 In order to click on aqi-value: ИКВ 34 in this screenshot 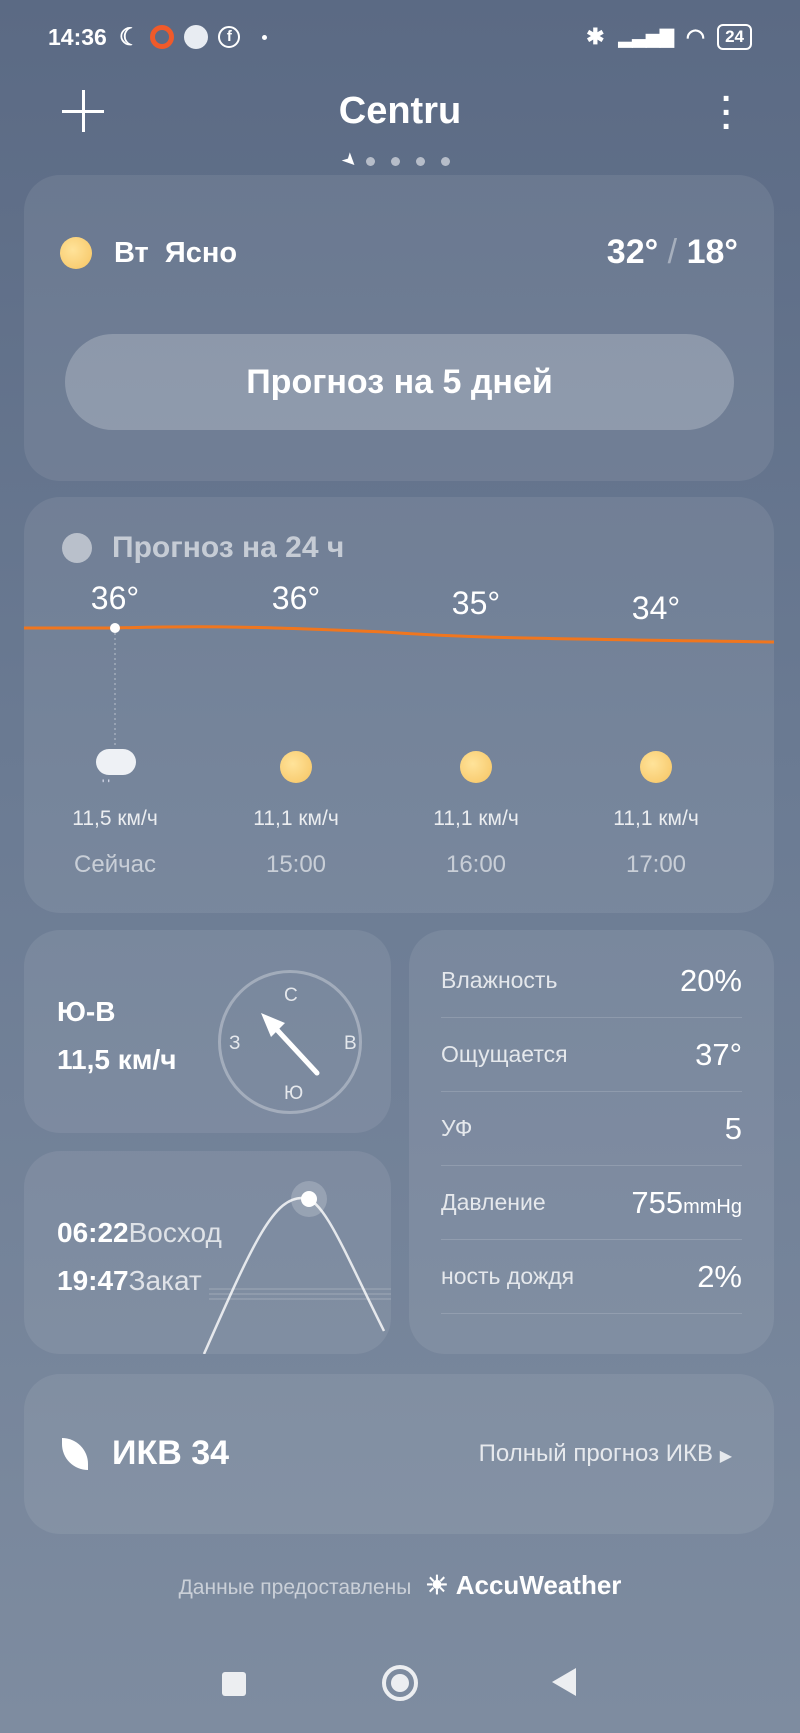, I will do `click(171, 1453)`.